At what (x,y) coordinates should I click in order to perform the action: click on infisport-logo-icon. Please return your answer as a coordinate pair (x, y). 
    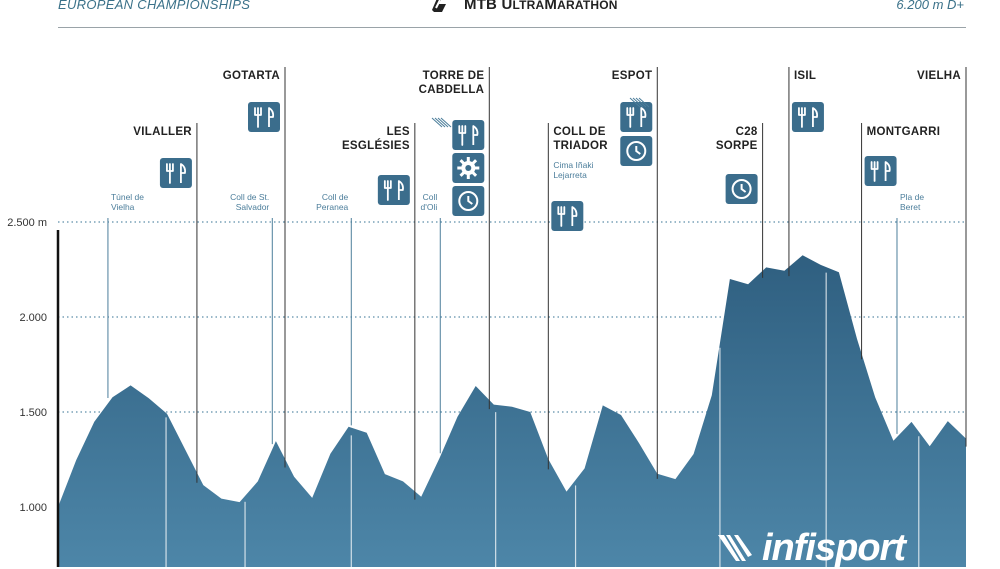
    Looking at the image, I should click on (735, 548).